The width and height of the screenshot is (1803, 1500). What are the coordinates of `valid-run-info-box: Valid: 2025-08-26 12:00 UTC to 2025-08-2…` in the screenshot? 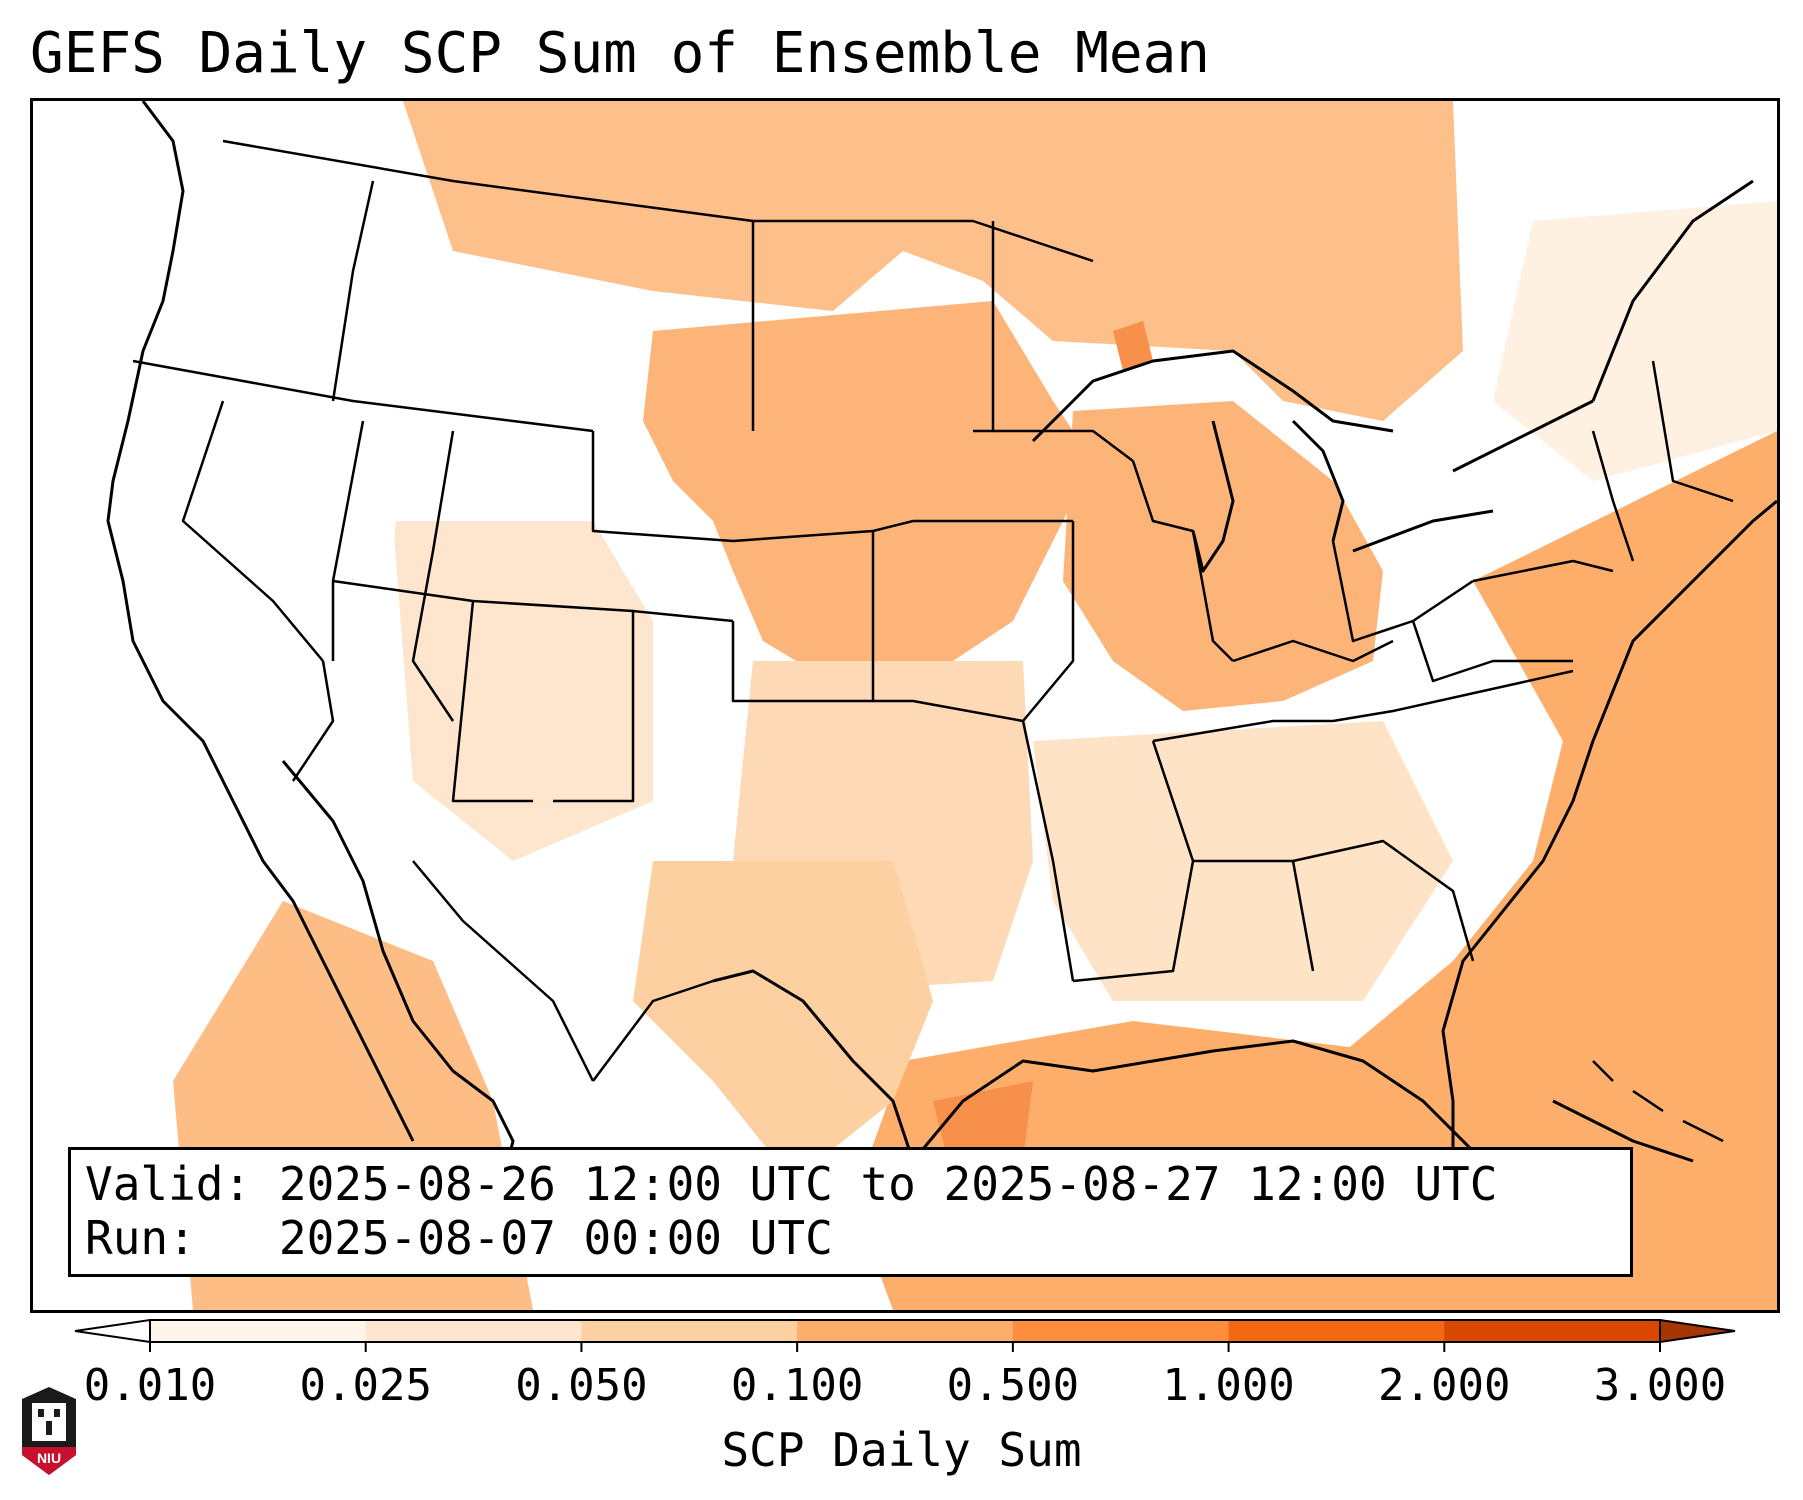 It's located at (850, 1212).